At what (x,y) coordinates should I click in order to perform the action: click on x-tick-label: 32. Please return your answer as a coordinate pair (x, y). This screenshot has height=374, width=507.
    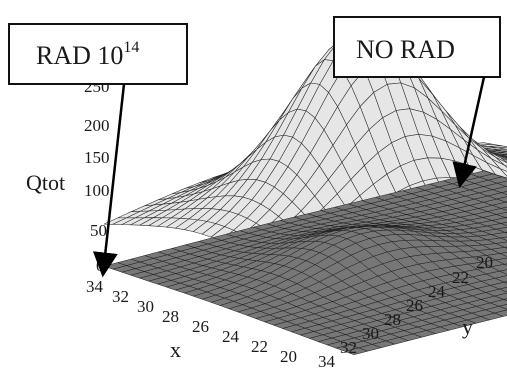
    Looking at the image, I should click on (120, 296).